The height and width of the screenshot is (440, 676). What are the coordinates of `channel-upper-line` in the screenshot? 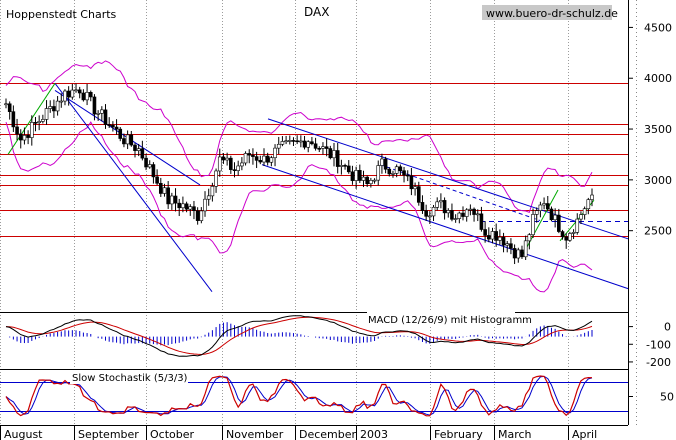 It's located at (448, 179).